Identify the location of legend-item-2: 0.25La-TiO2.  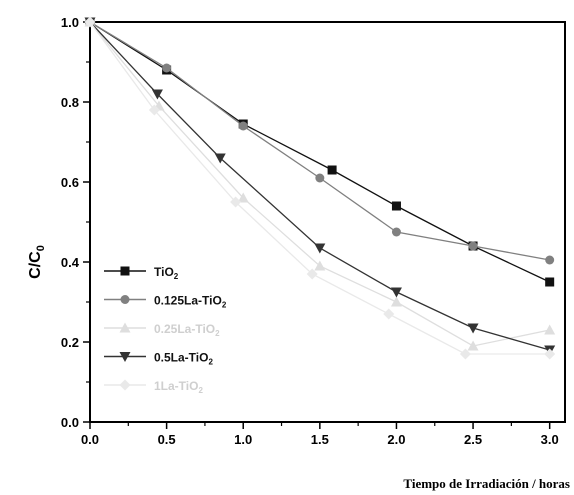
(162, 330).